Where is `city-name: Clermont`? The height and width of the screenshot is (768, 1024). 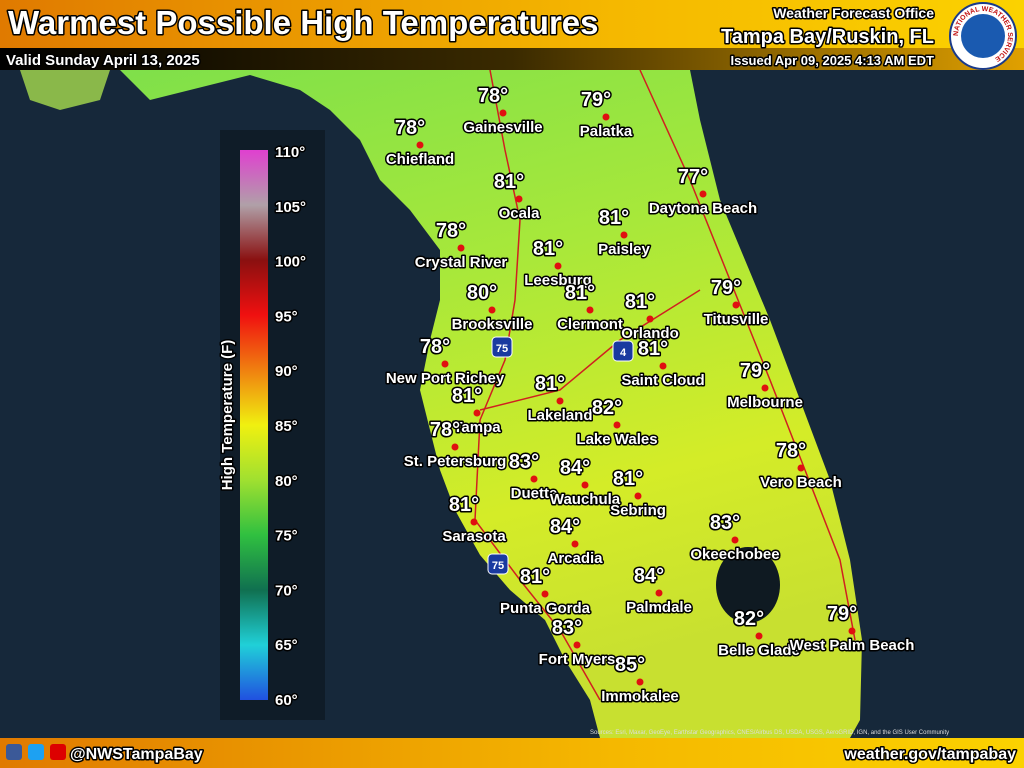 city-name: Clermont is located at coordinates (590, 324).